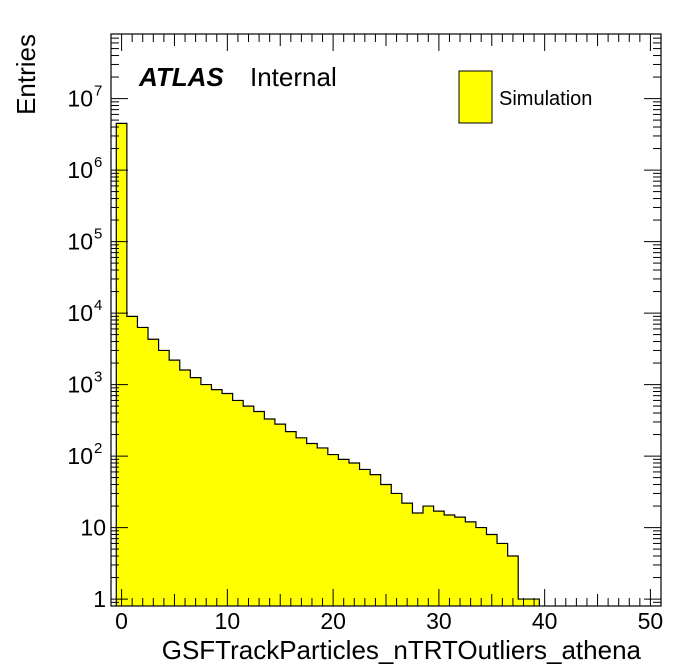 This screenshot has height=672, width=696. What do you see at coordinates (439, 621) in the screenshot?
I see `x-tick-label: 30` at bounding box center [439, 621].